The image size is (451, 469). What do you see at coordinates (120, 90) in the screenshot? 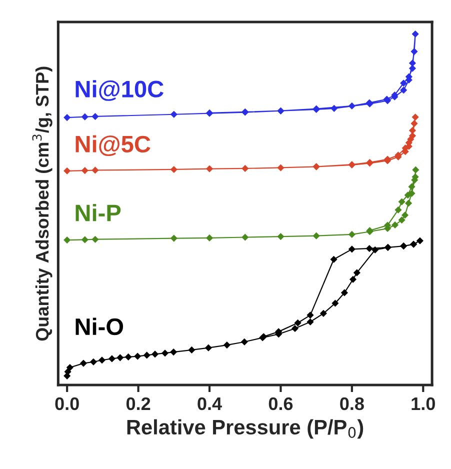
I see `series-label: Ni@10C` at bounding box center [120, 90].